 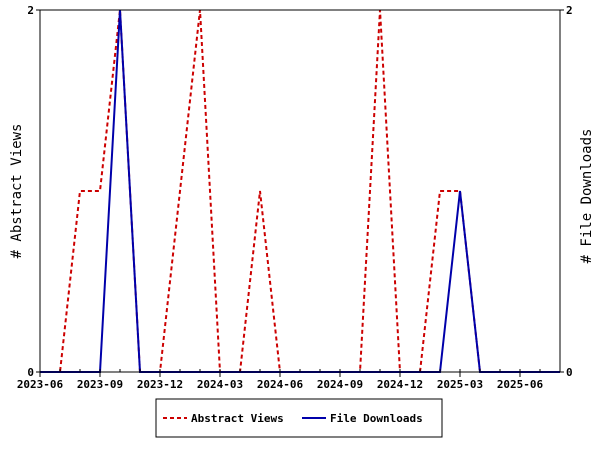 I want to click on x-tick-label: 2024-09, so click(x=340, y=384).